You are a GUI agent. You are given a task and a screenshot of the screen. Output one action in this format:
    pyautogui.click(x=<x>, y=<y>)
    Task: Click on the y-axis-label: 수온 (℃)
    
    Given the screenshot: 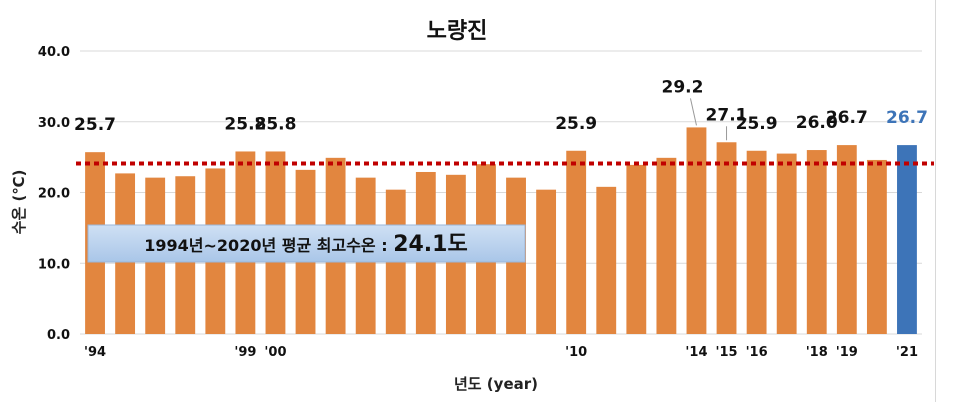 What is the action you would take?
    pyautogui.click(x=19, y=202)
    